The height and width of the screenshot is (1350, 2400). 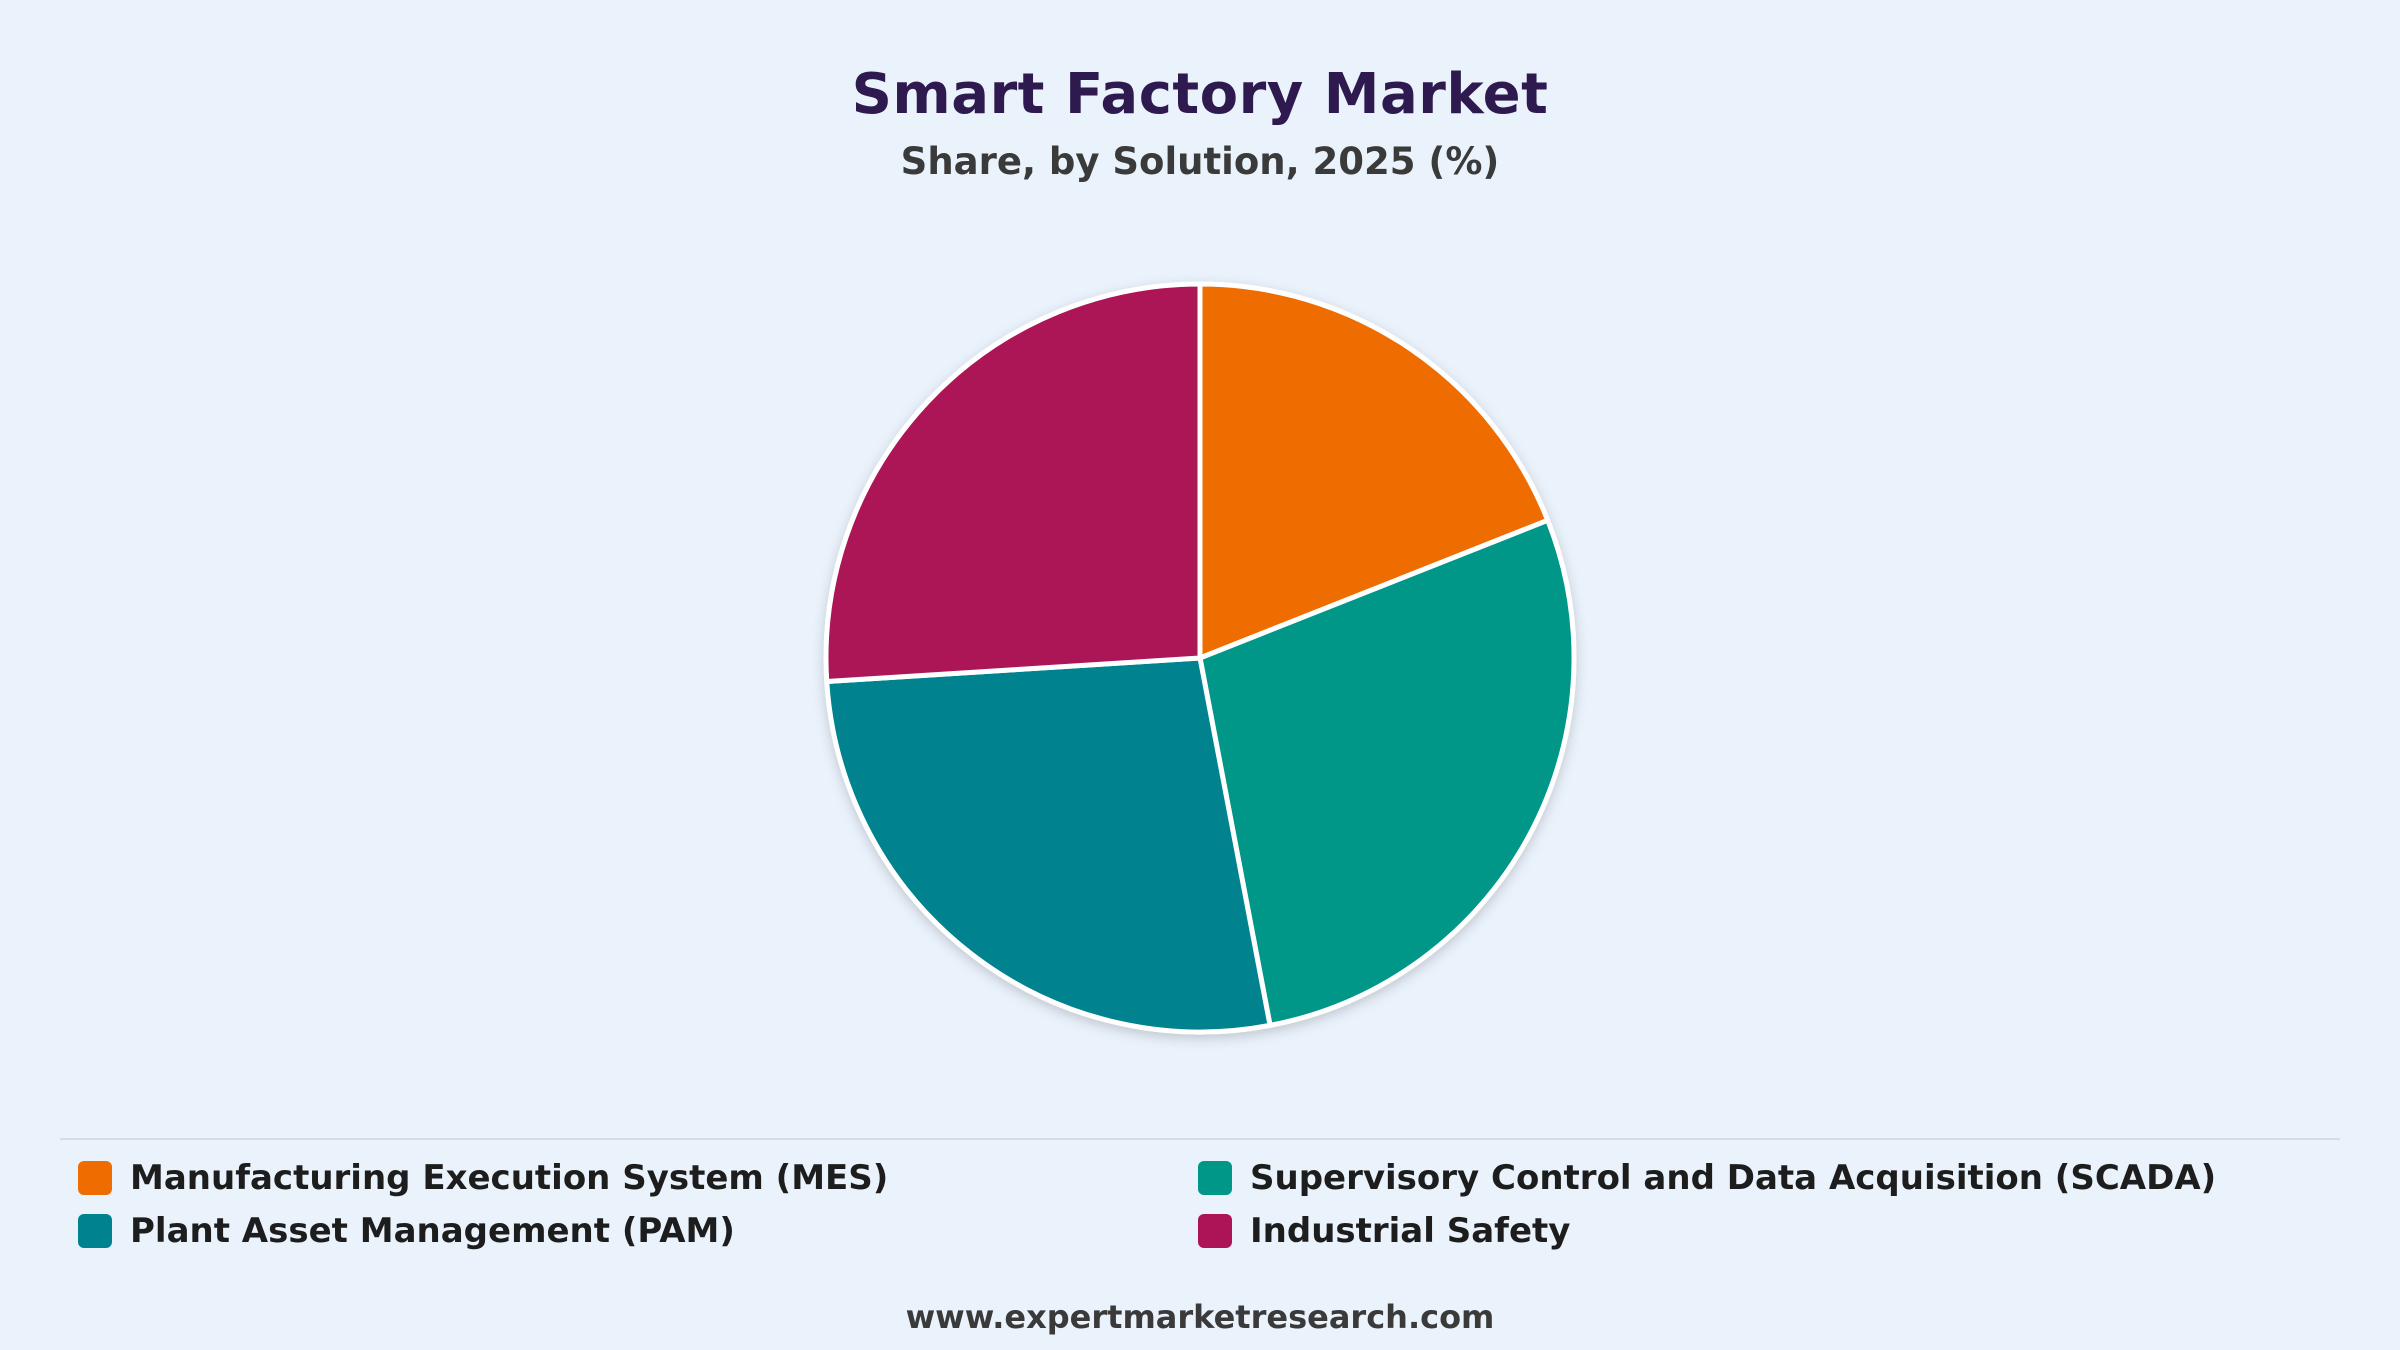 What do you see at coordinates (1048, 845) in the screenshot?
I see `pie-slice-pam` at bounding box center [1048, 845].